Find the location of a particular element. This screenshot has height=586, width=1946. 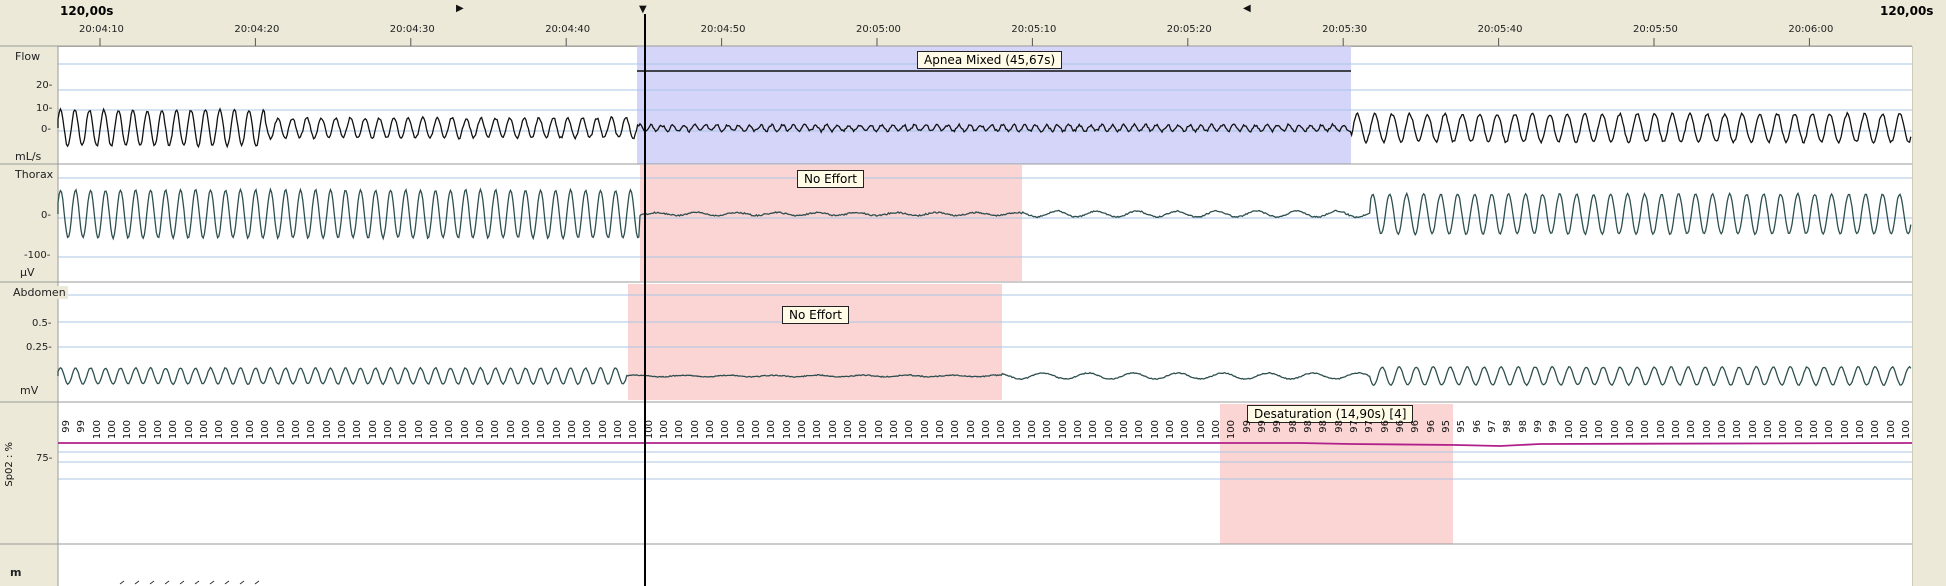

time-tick-label: 20:04:10 is located at coordinates (101, 29).